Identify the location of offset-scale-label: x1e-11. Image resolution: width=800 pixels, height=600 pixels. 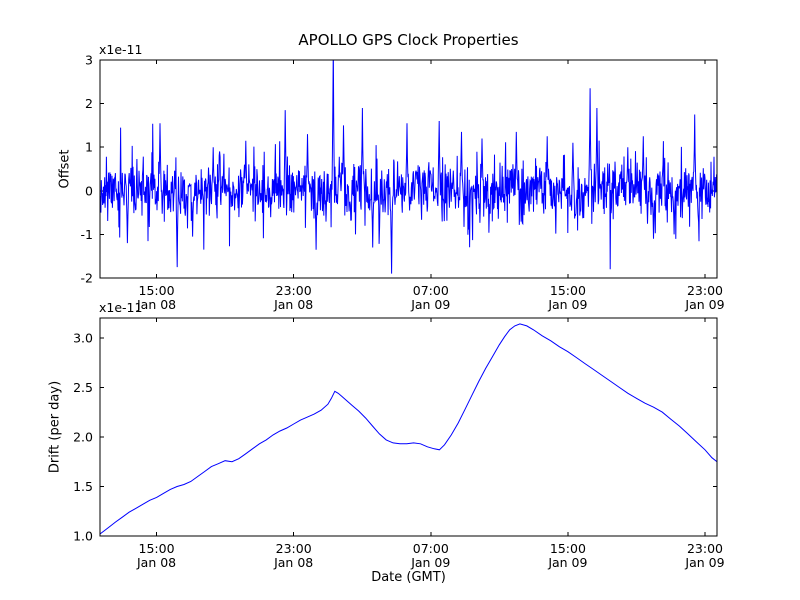
(121, 49).